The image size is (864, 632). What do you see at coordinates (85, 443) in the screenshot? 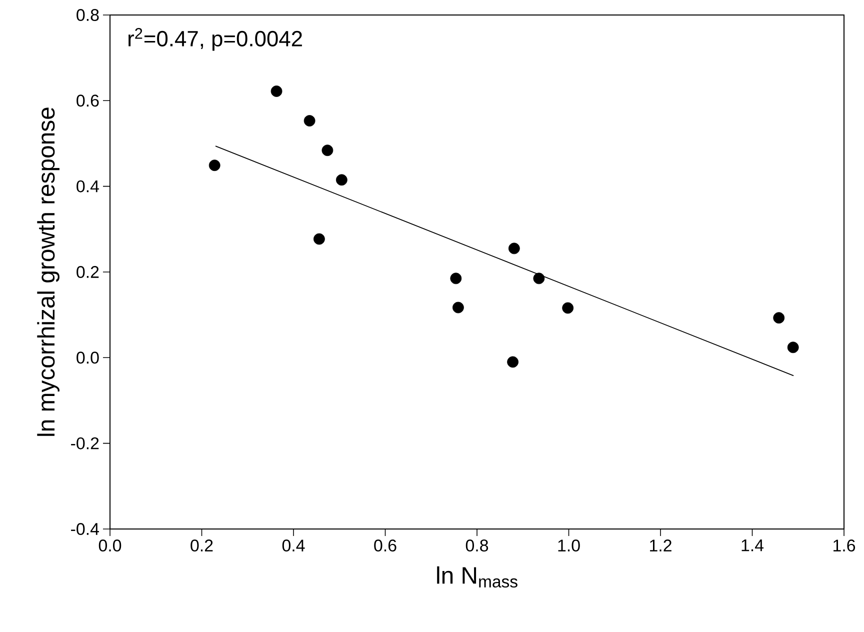
I see `y-tick-label: -0.2` at bounding box center [85, 443].